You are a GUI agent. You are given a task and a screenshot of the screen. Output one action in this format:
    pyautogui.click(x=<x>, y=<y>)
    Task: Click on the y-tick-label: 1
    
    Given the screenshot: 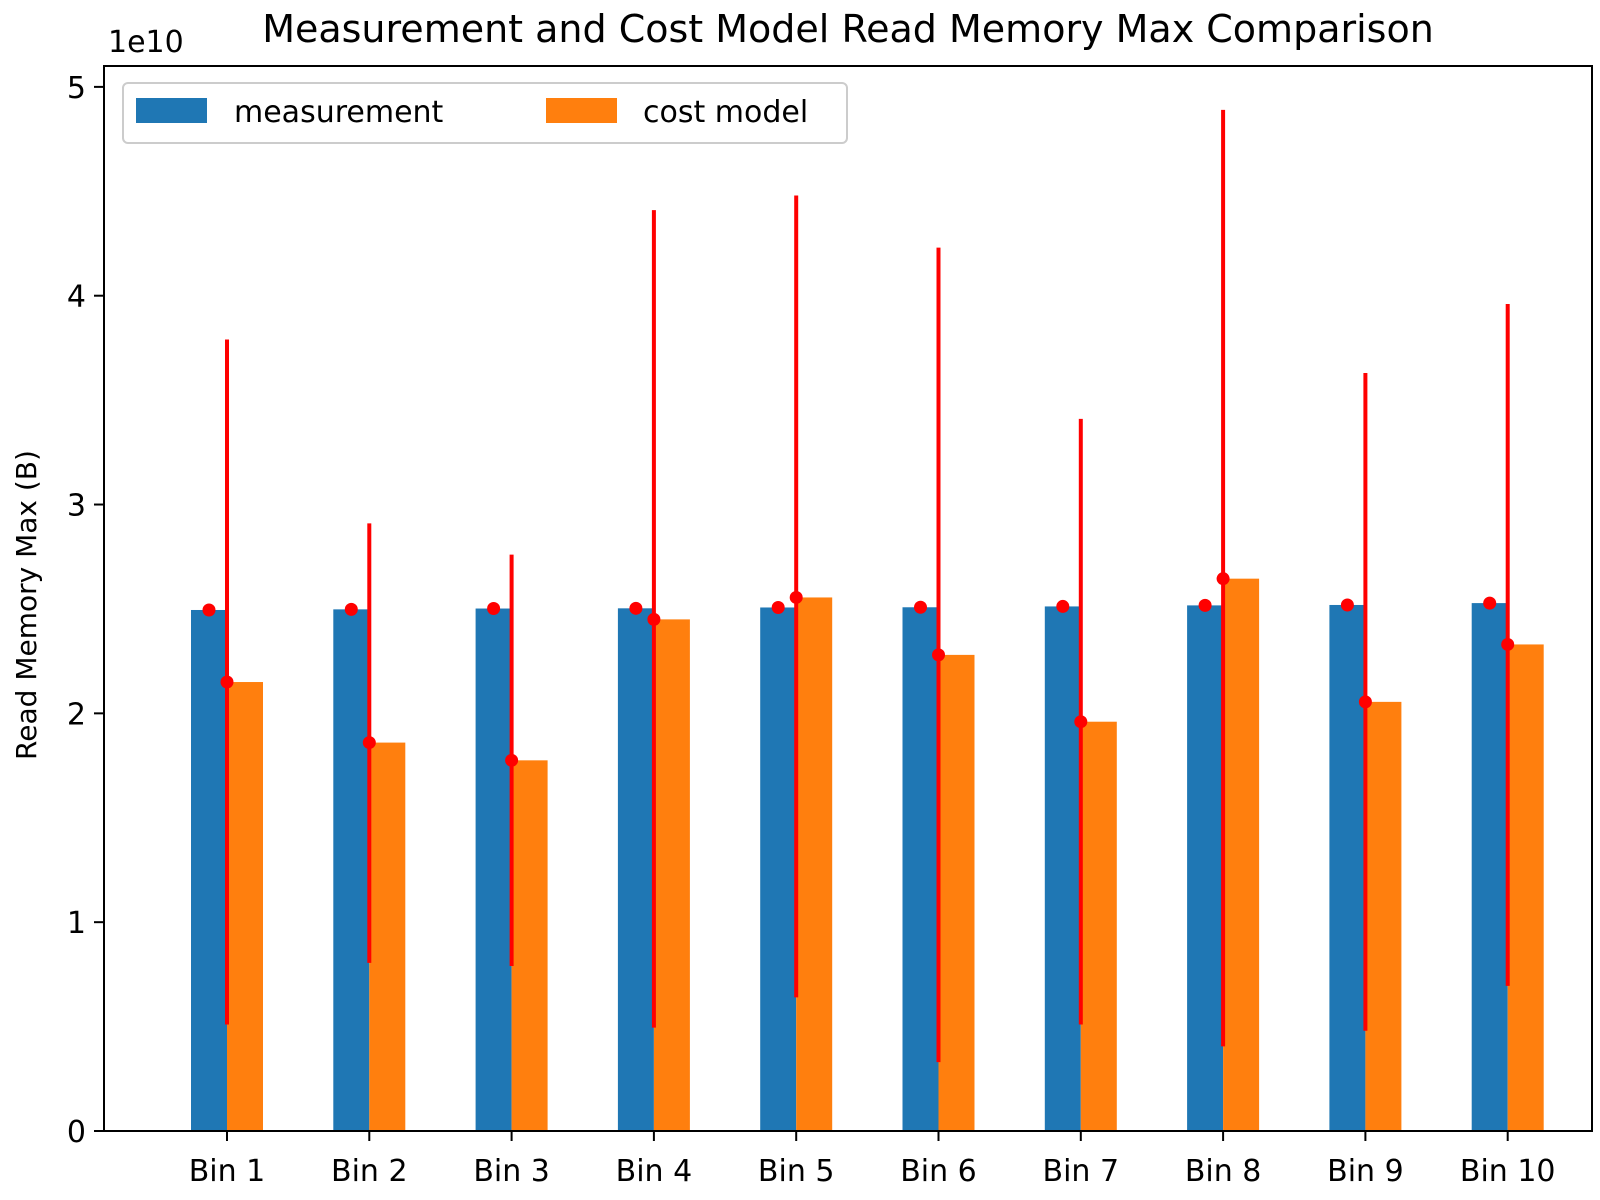 What is the action you would take?
    pyautogui.click(x=76, y=923)
    